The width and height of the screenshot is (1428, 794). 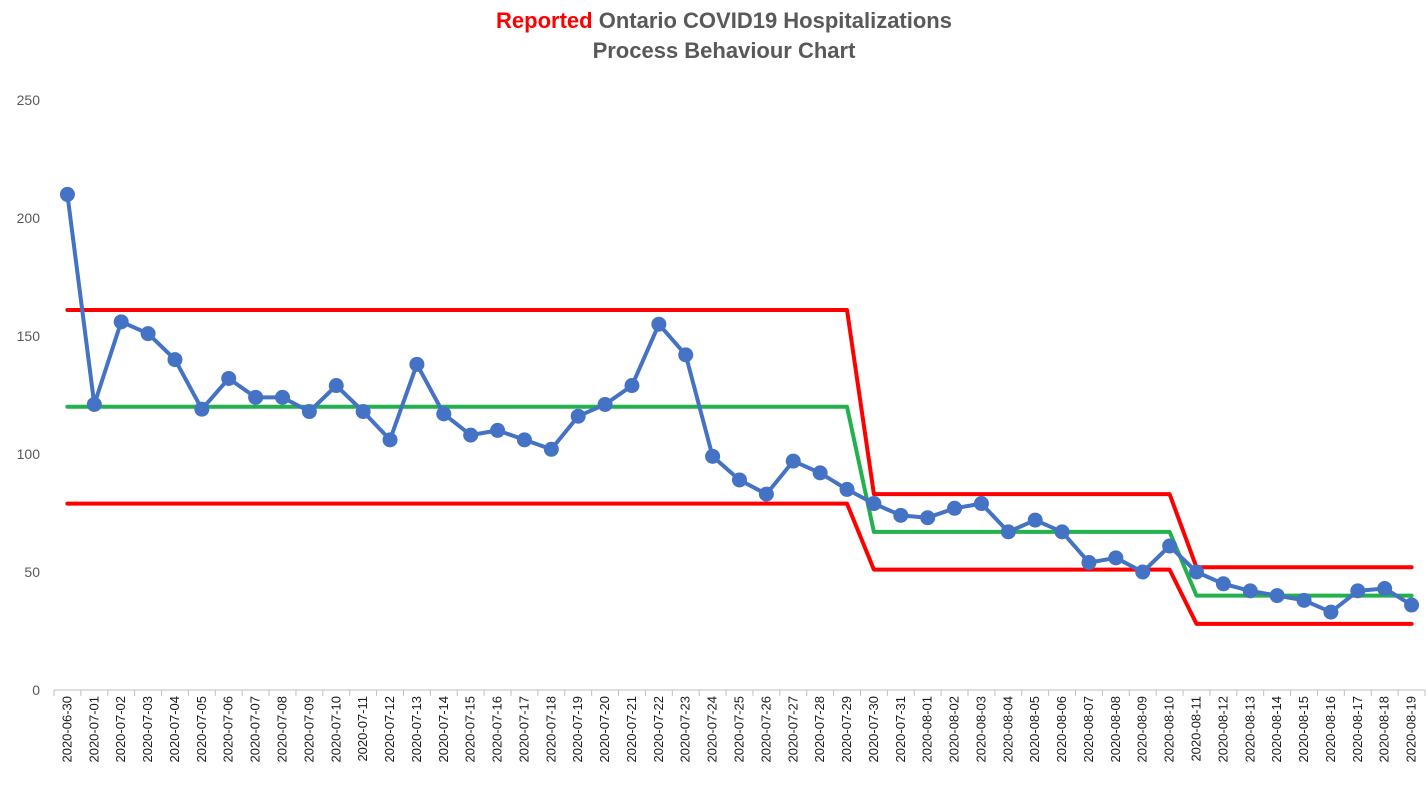 What do you see at coordinates (1276, 729) in the screenshot?
I see `x-tick-label: 2020-08-14` at bounding box center [1276, 729].